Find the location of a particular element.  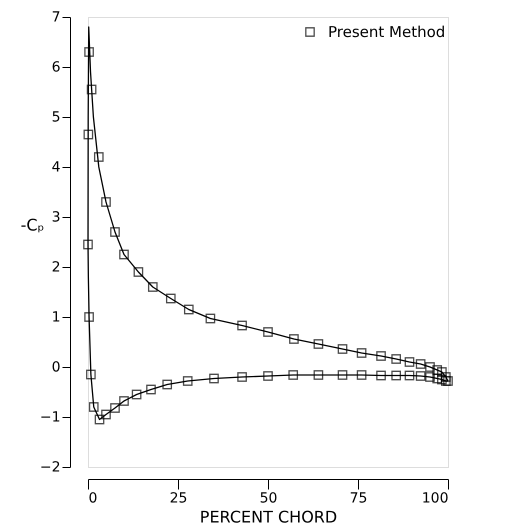

x-axis-title: PERCENT CHORD is located at coordinates (269, 517).